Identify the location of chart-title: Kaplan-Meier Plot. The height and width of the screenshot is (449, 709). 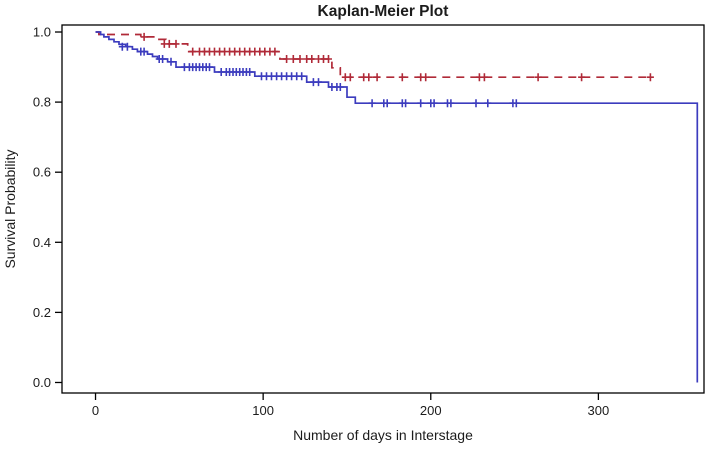
(383, 11).